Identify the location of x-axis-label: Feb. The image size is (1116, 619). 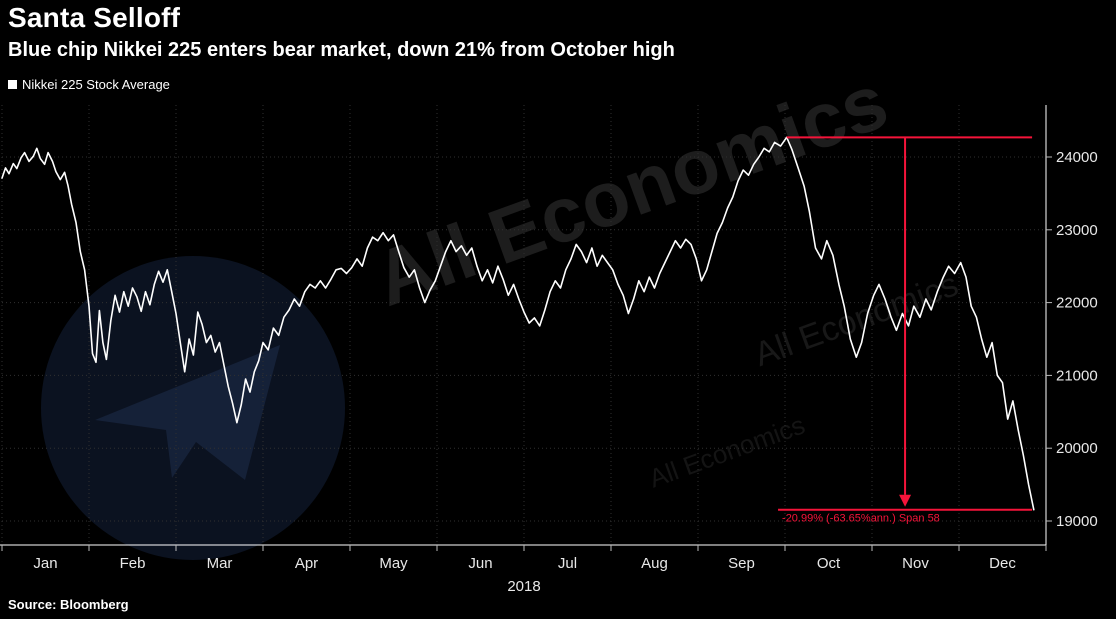
(133, 563).